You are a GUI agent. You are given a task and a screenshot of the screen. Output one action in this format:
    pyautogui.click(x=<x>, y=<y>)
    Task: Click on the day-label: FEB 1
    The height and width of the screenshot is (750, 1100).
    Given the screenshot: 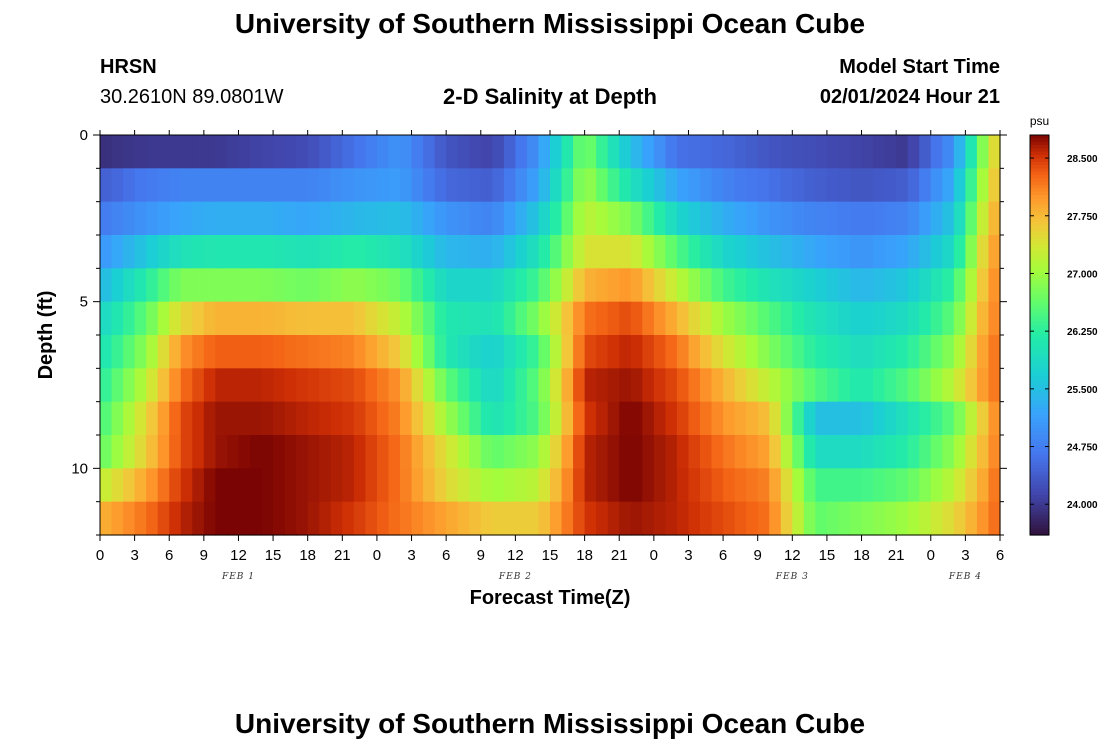 What is the action you would take?
    pyautogui.click(x=238, y=577)
    